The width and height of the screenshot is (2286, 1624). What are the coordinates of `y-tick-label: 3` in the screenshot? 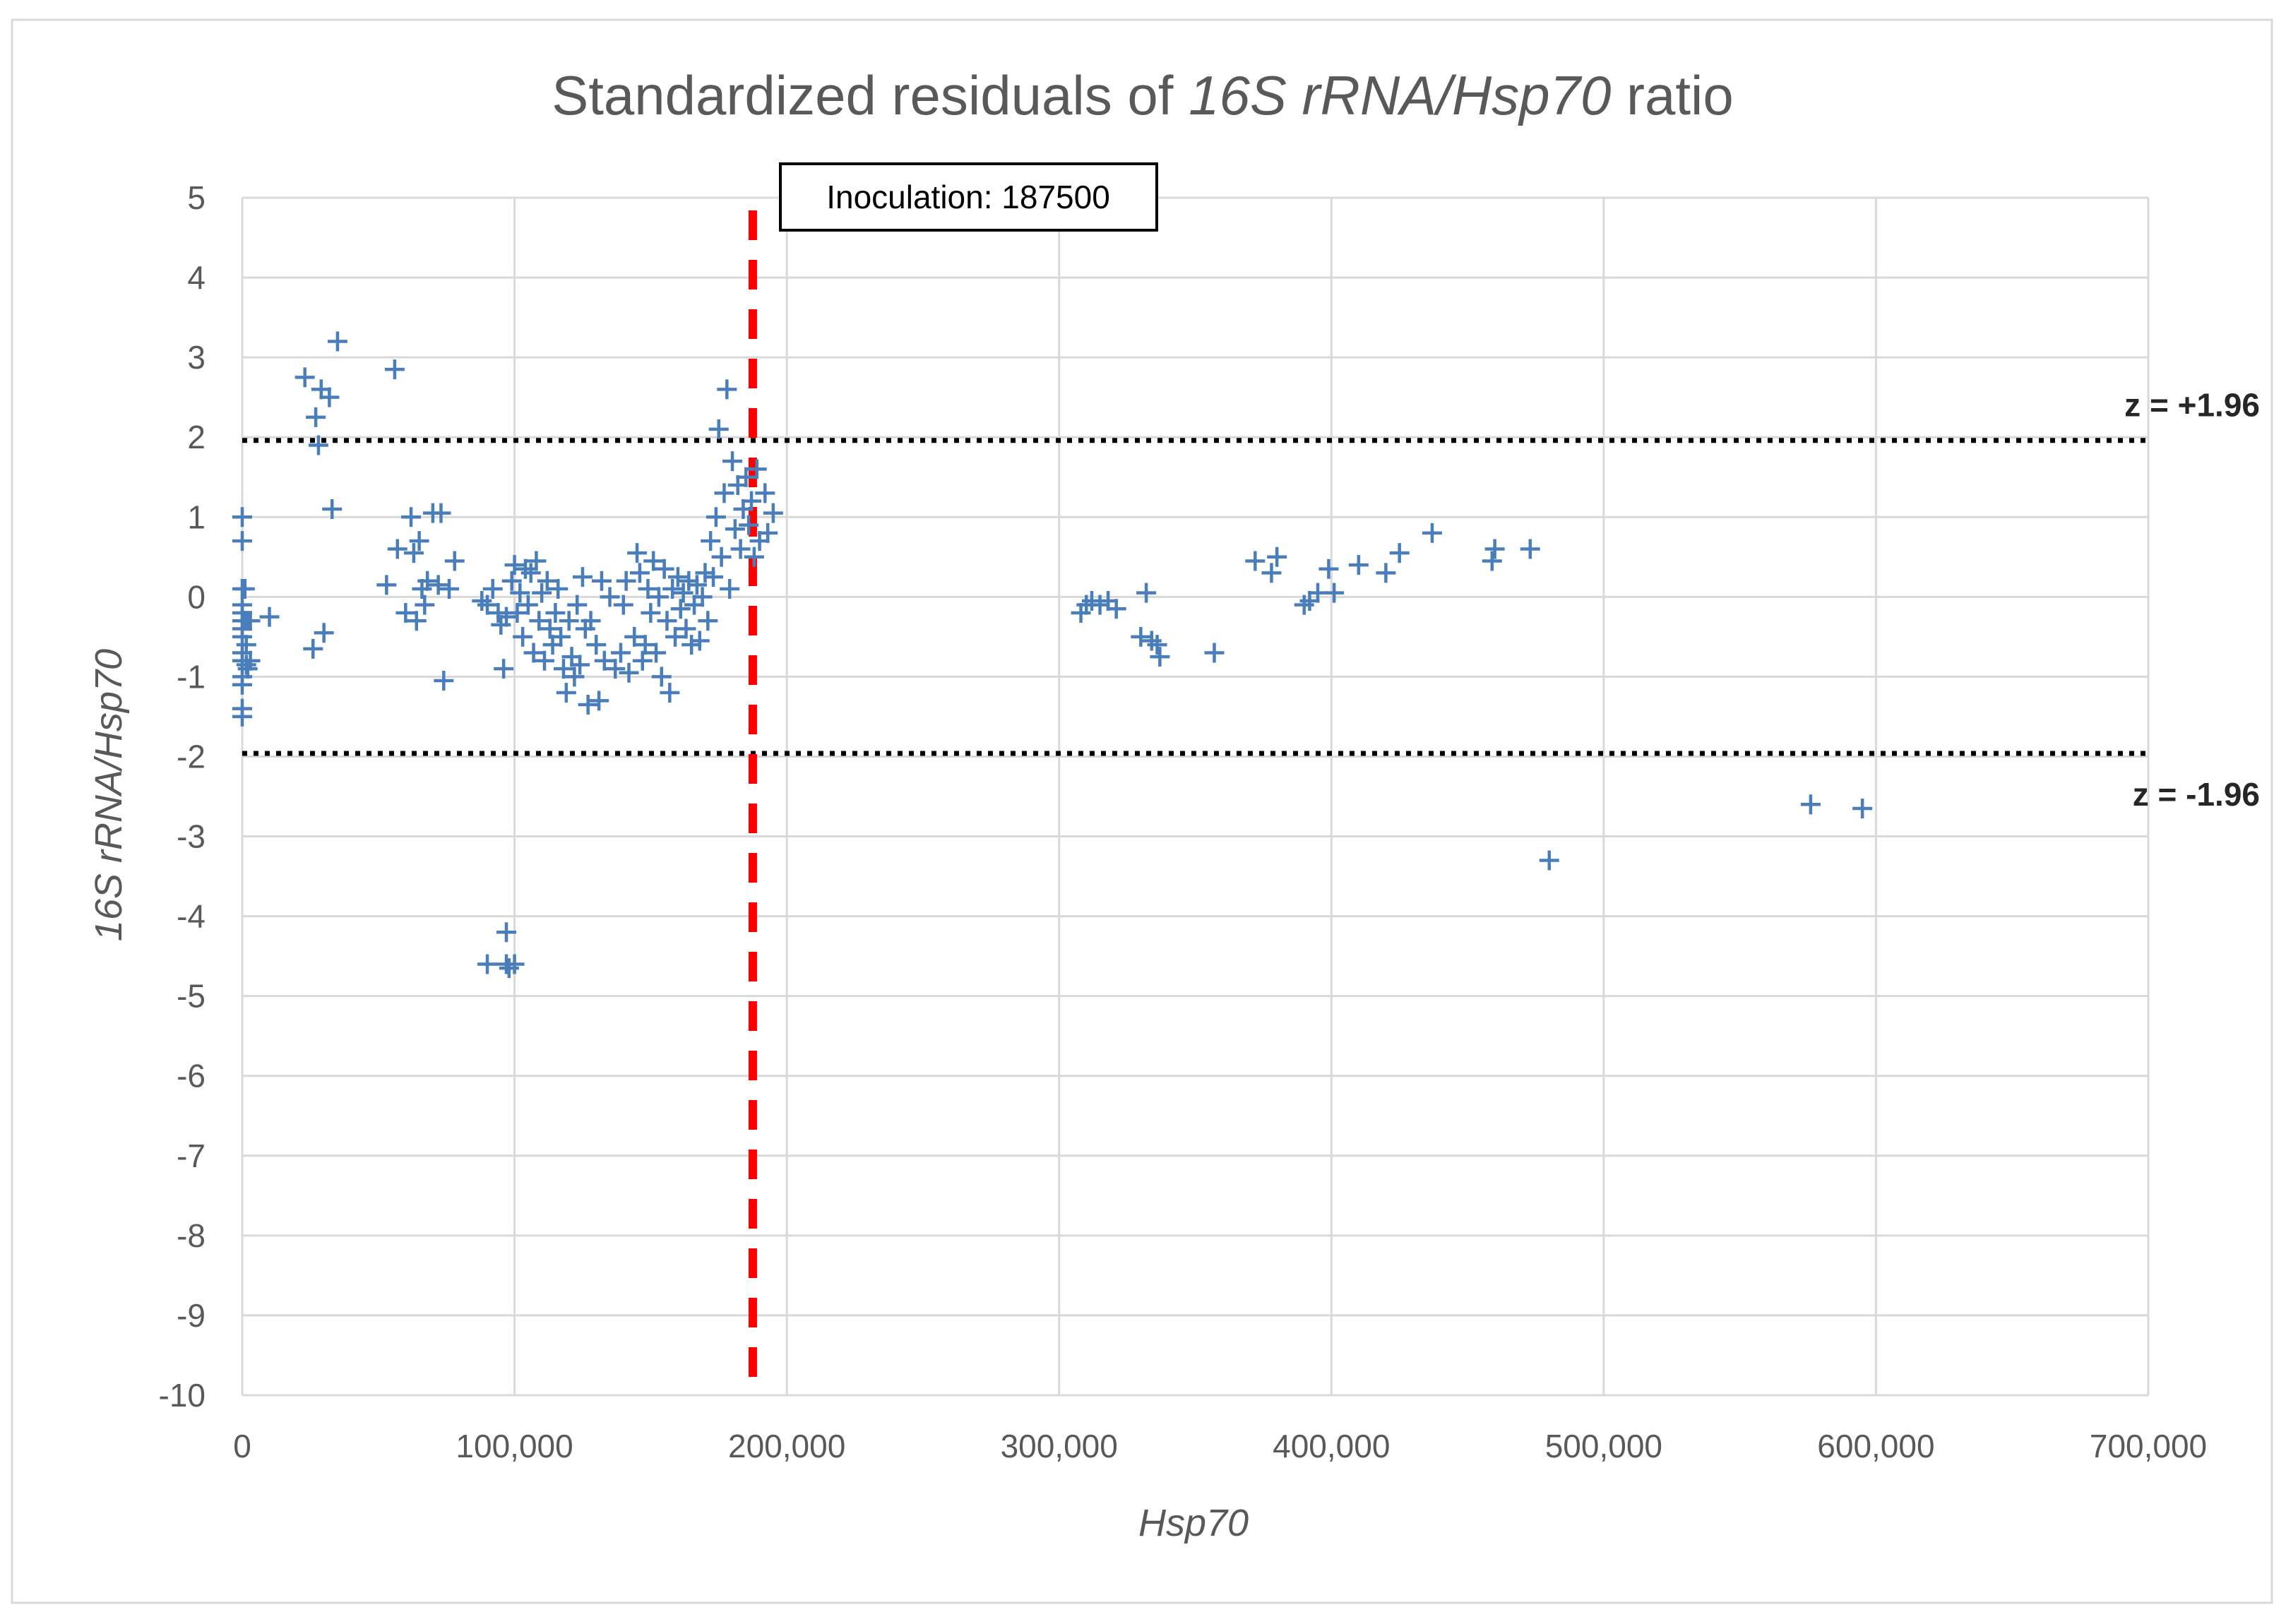 It's located at (196, 357).